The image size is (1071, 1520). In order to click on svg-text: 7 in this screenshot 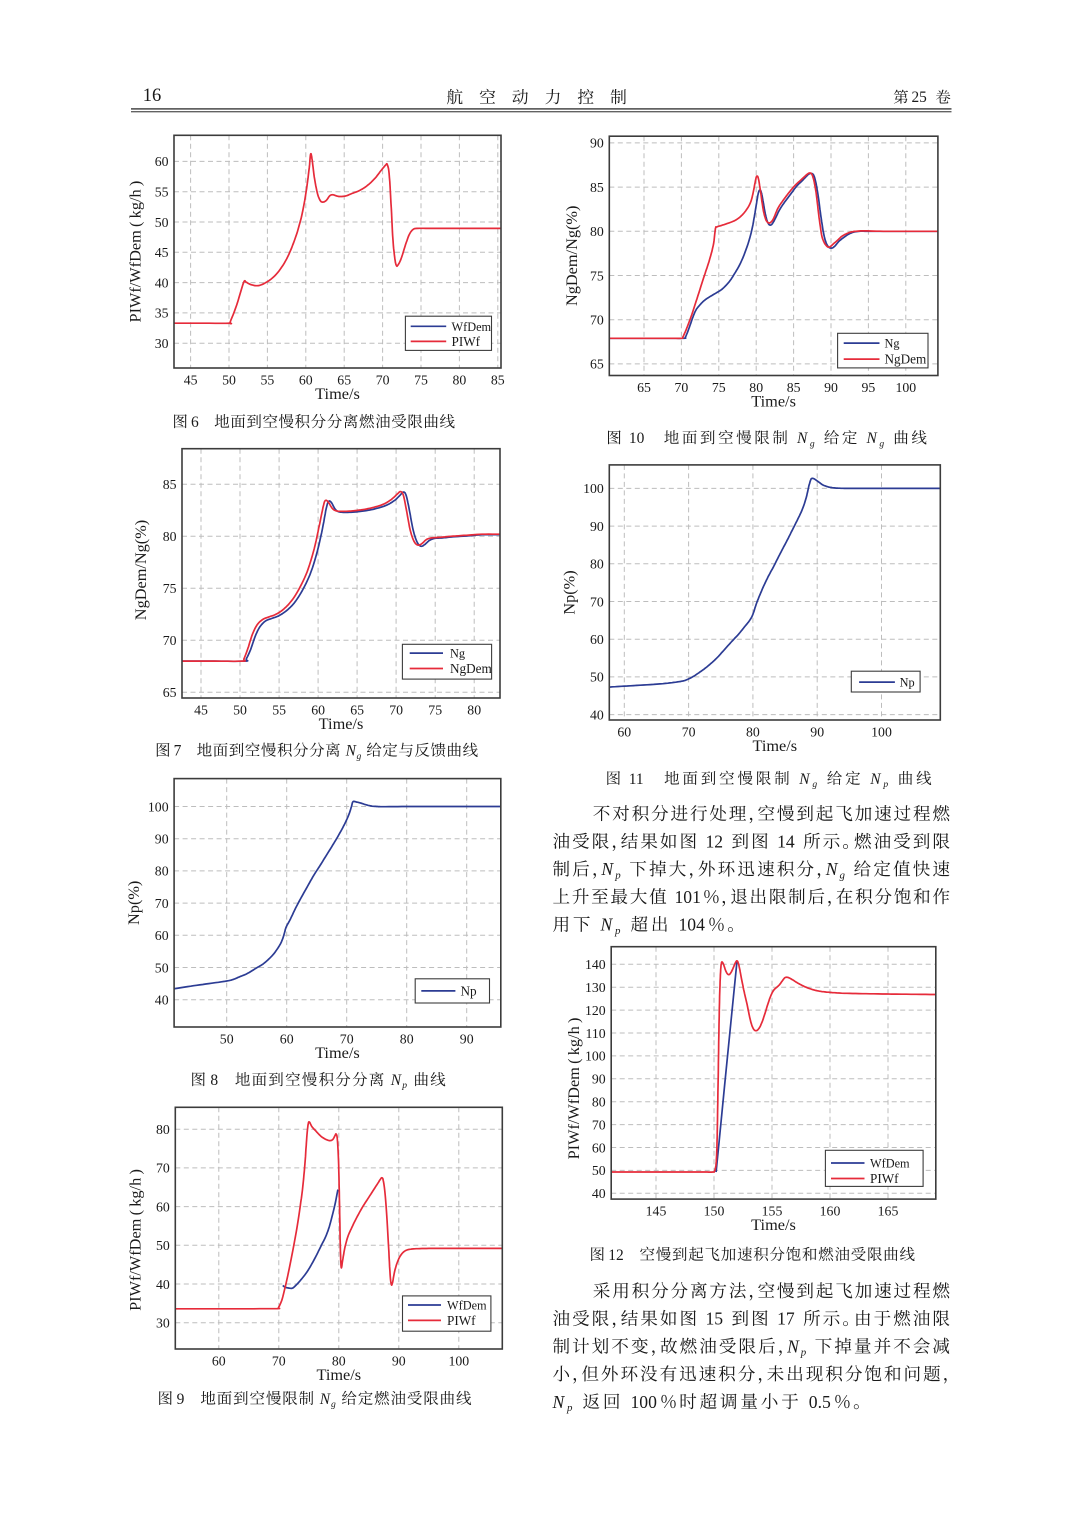, I will do `click(178, 751)`.